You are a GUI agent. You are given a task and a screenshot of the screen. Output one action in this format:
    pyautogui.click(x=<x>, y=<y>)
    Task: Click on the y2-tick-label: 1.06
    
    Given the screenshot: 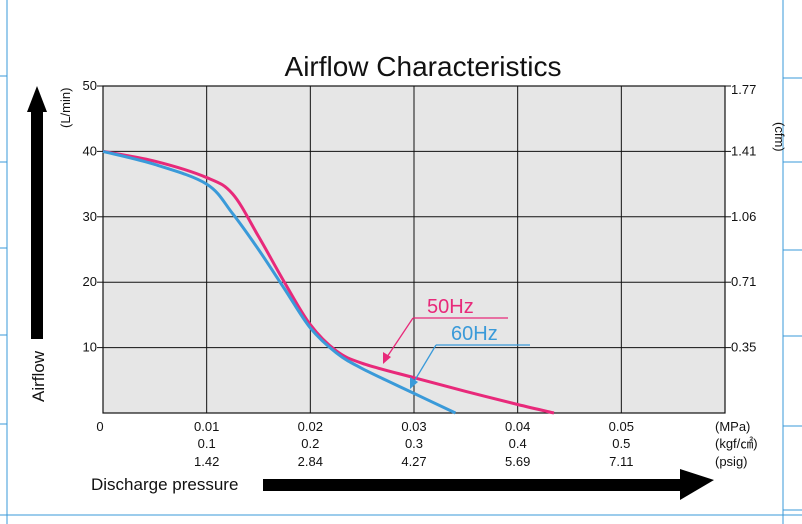 What is the action you would take?
    pyautogui.click(x=743, y=216)
    